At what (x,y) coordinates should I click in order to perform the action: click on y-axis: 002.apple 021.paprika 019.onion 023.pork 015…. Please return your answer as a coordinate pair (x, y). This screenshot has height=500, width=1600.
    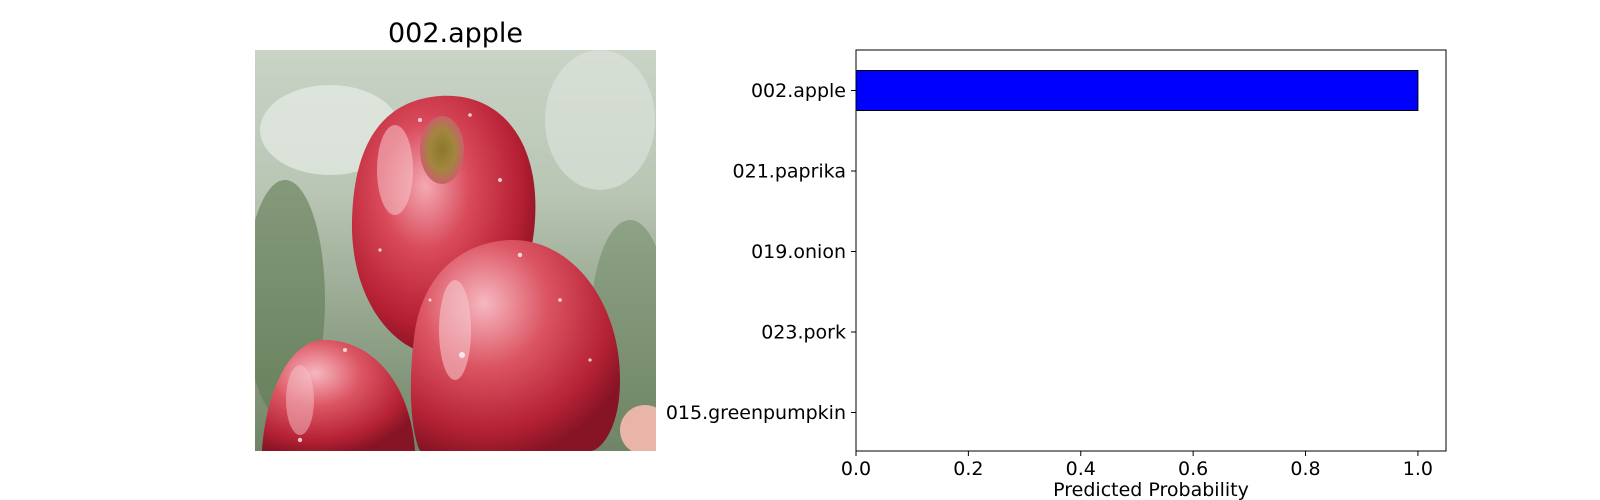
    Looking at the image, I should click on (761, 252).